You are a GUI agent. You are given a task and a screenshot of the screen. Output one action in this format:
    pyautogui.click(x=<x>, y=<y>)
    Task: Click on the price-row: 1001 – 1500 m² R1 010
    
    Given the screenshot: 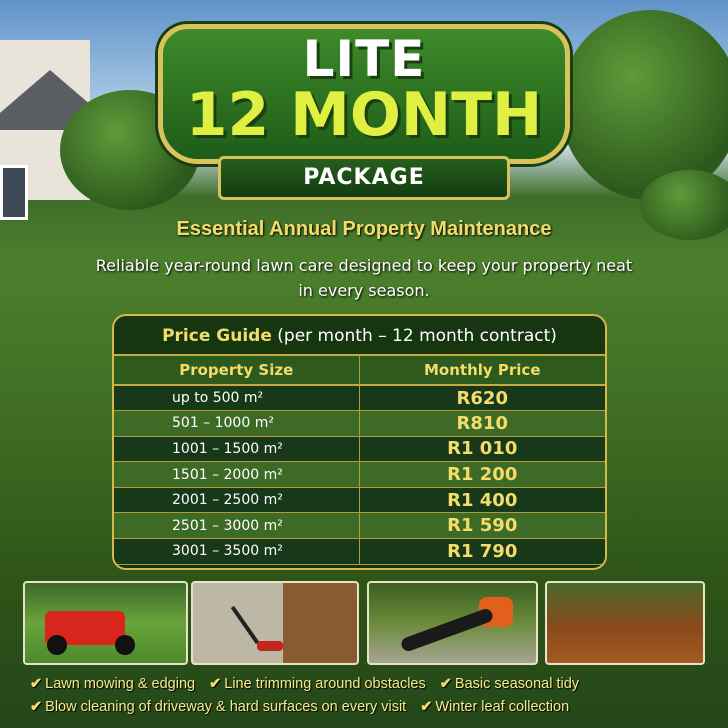 What is the action you would take?
    pyautogui.click(x=359, y=449)
    